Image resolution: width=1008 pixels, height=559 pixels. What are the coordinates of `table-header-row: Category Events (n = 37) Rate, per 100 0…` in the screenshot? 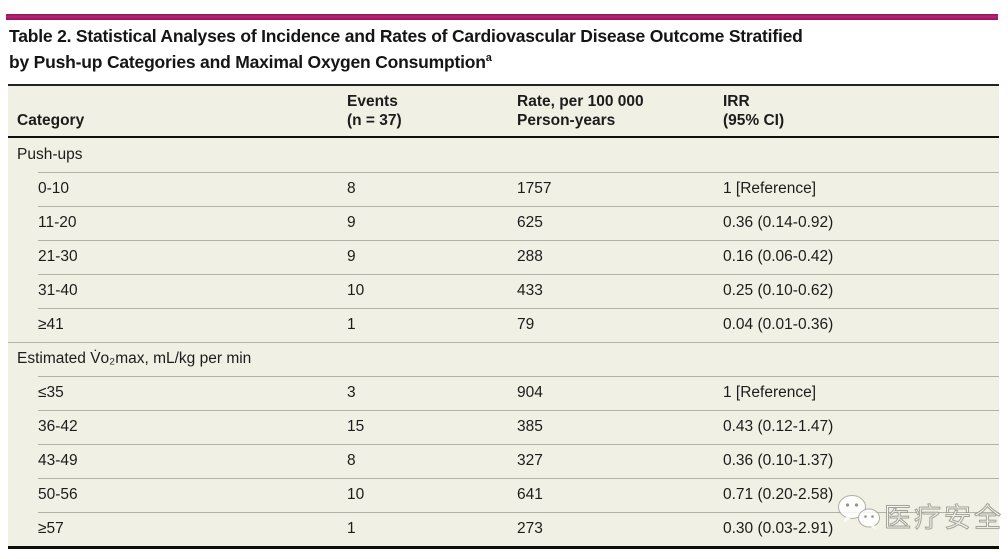 It's located at (503, 112).